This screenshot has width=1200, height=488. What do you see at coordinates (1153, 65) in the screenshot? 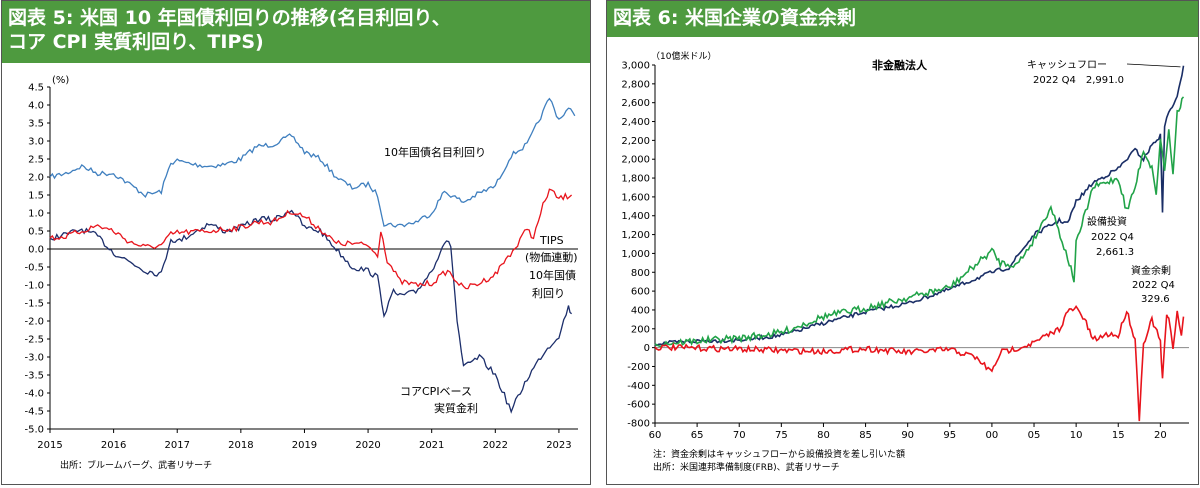
I see `annotation-cf-arrow` at bounding box center [1153, 65].